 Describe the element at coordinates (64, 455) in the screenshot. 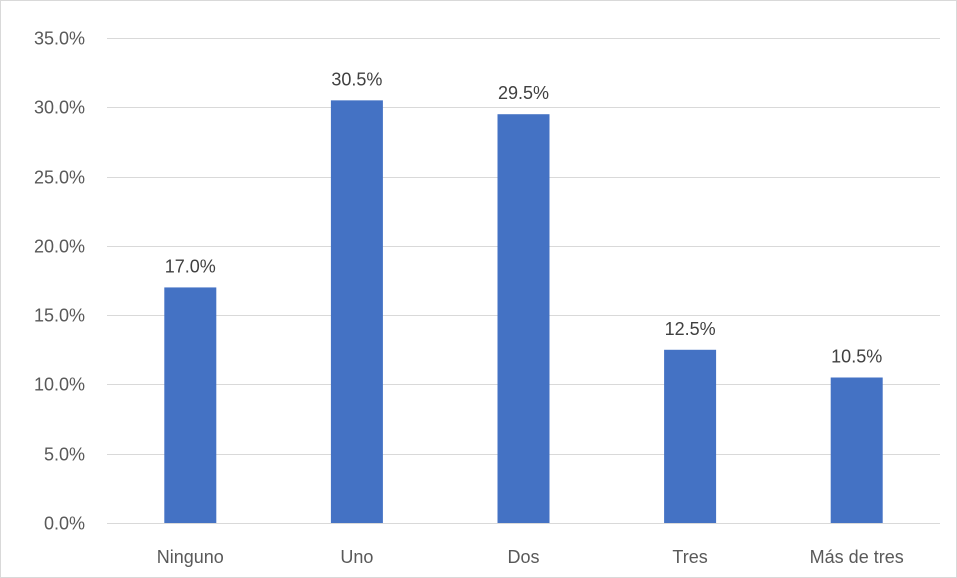

I see `y-tick-label: 5.0%` at that location.